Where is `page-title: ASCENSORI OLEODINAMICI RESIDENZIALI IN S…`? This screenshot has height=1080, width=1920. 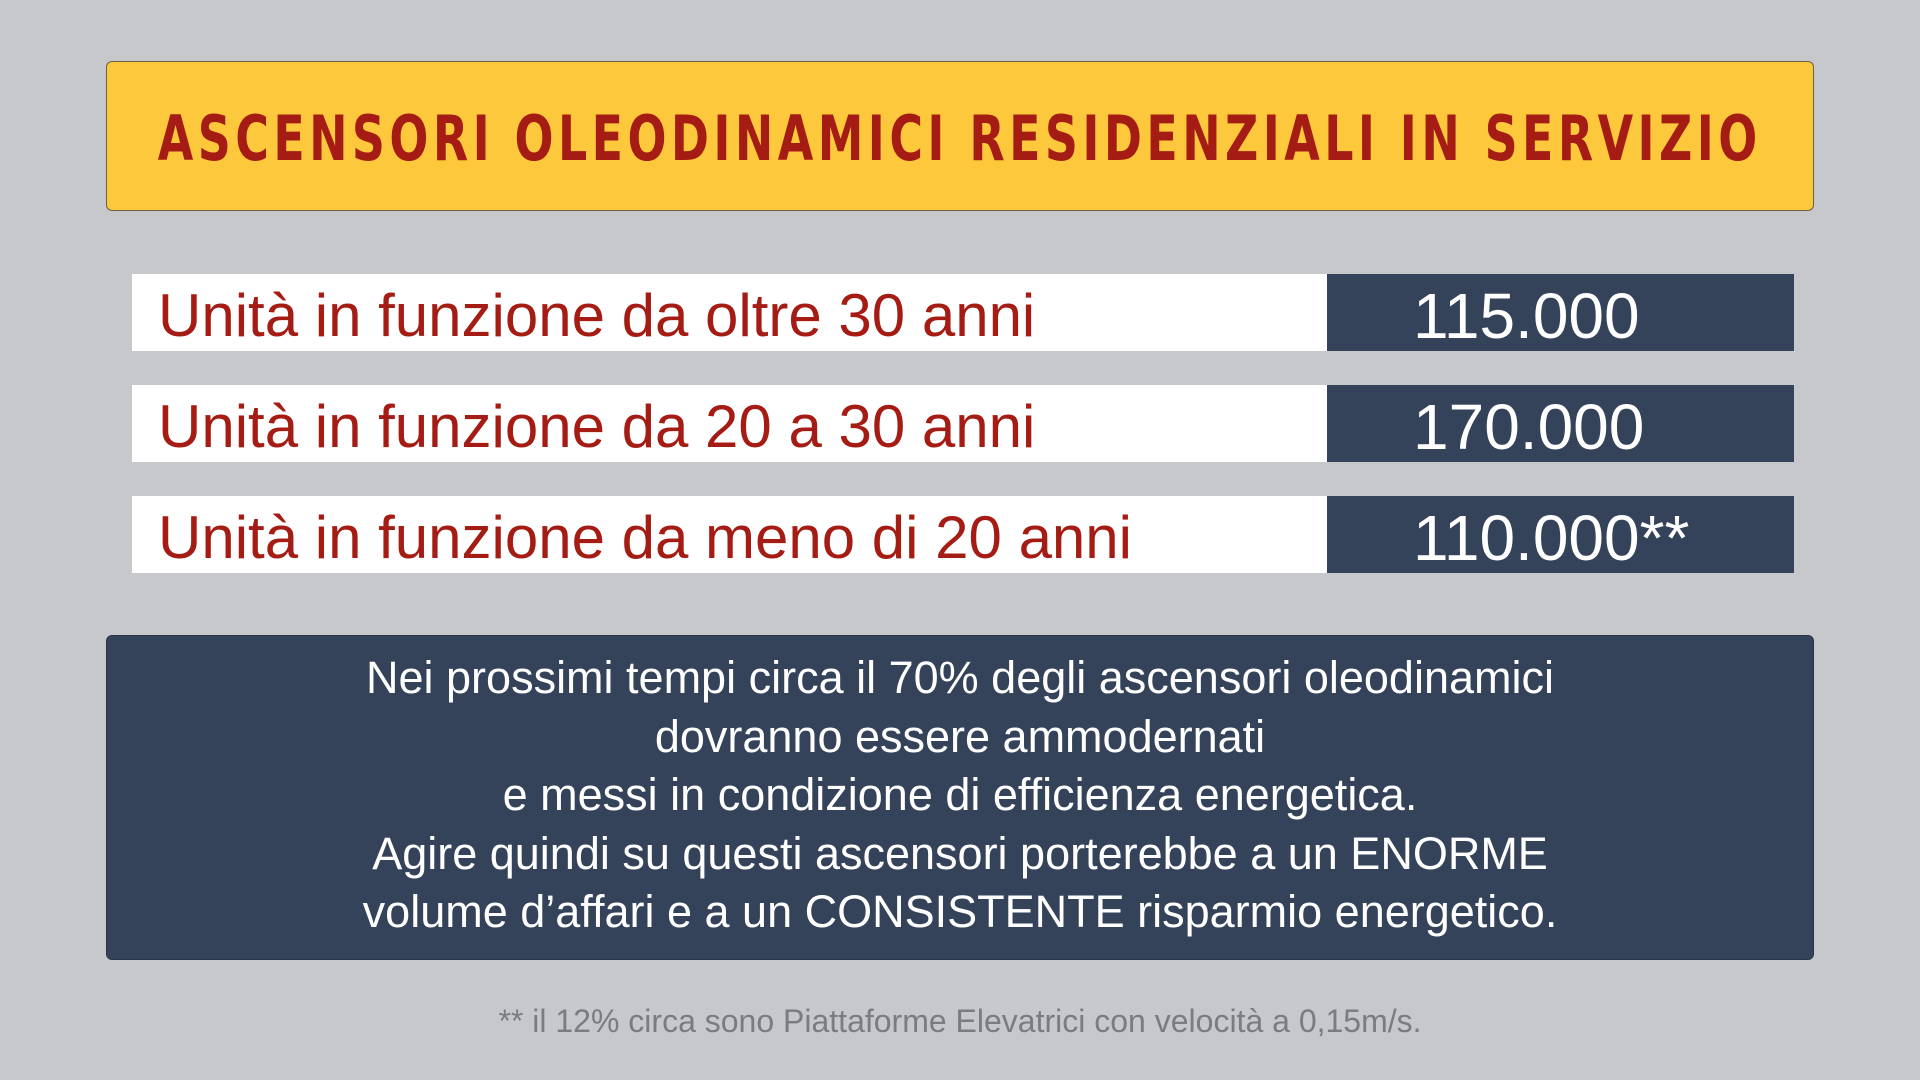 page-title: ASCENSORI OLEODINAMICI RESIDENZIALI IN S… is located at coordinates (960, 138).